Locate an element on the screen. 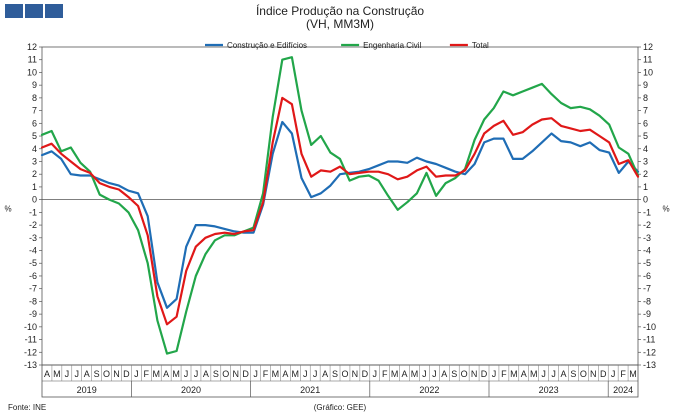 The width and height of the screenshot is (680, 419). y-tick-label-left: 12 is located at coordinates (32, 47).